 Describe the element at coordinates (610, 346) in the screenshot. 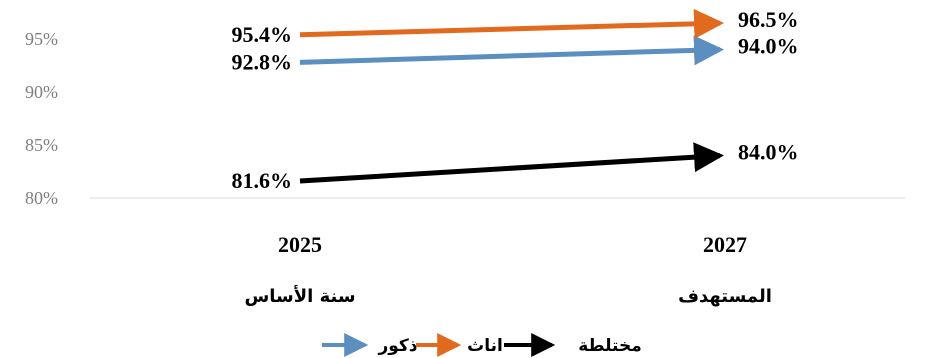

I see `legend-label: مختلطة` at that location.